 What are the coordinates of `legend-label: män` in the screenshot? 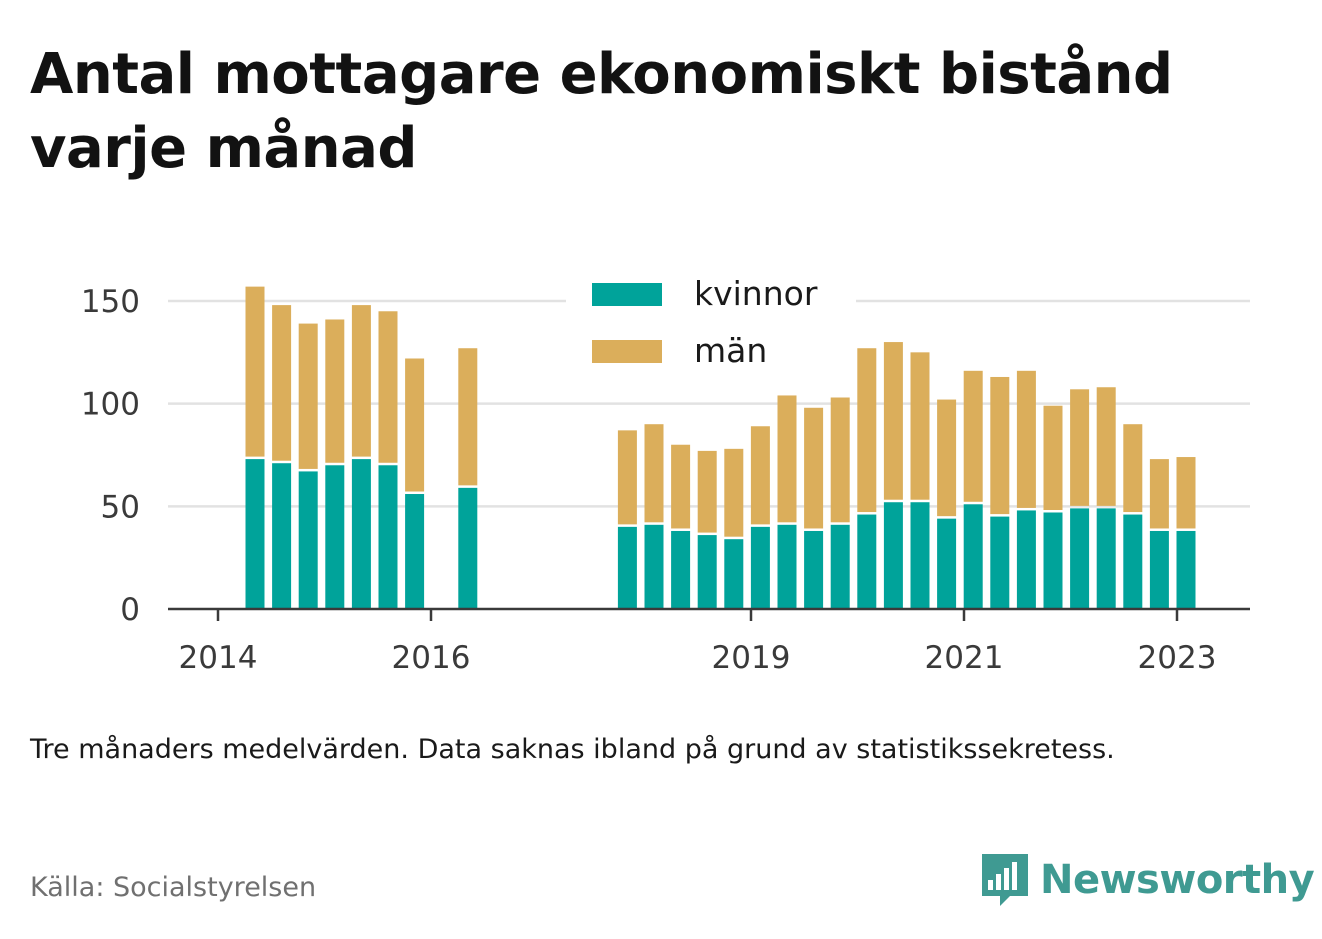 It's located at (730, 350).